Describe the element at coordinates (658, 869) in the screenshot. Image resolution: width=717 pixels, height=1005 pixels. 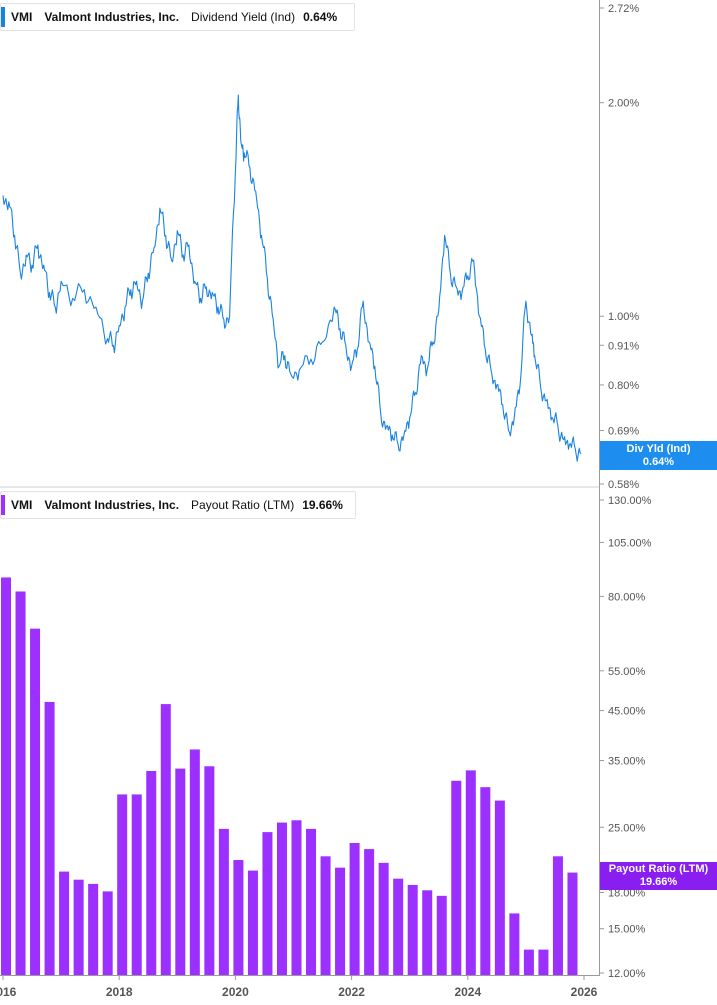
I see `flag-label: Payout Ratio (LTM)` at that location.